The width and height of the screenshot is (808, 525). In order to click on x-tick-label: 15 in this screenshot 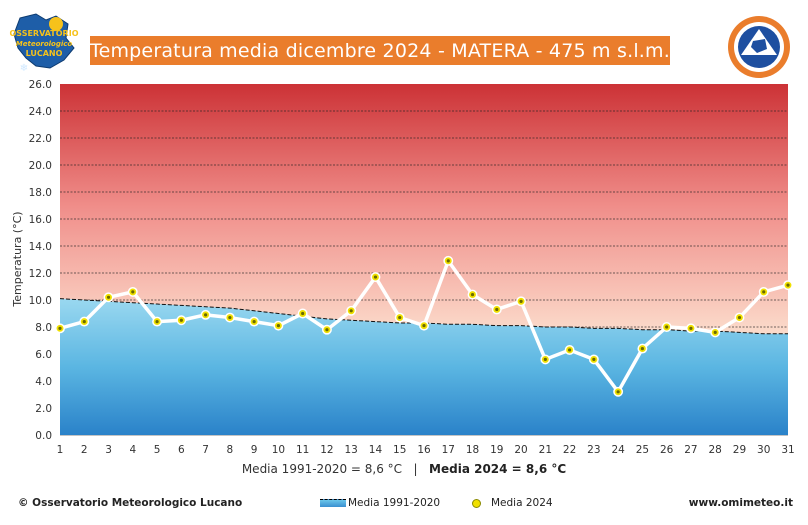, I will do `click(399, 450)`.